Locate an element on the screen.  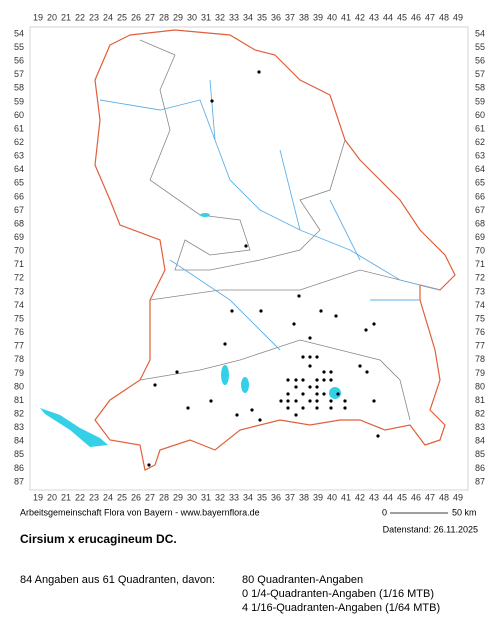
column-label: 44 is located at coordinates (388, 497).